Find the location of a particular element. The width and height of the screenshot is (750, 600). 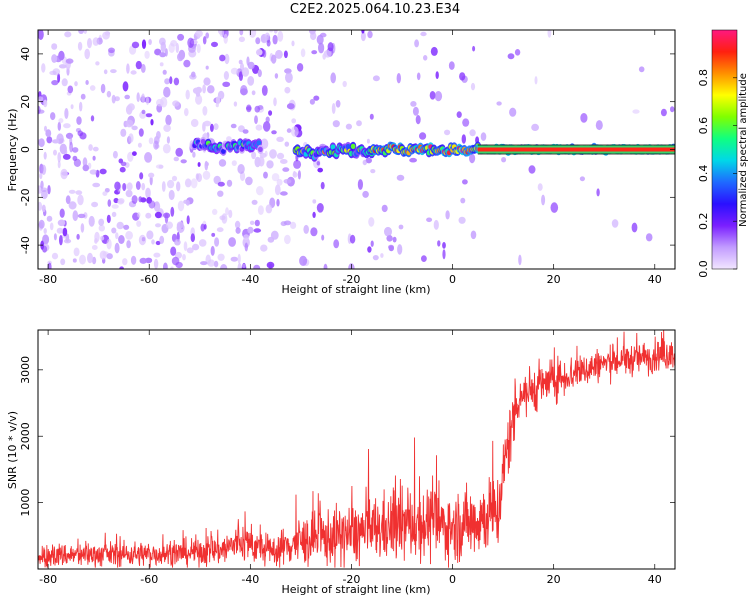

colorbar-ticks: 0.0 0.2 0.4 0.6 0.8 is located at coordinates (717, 173).